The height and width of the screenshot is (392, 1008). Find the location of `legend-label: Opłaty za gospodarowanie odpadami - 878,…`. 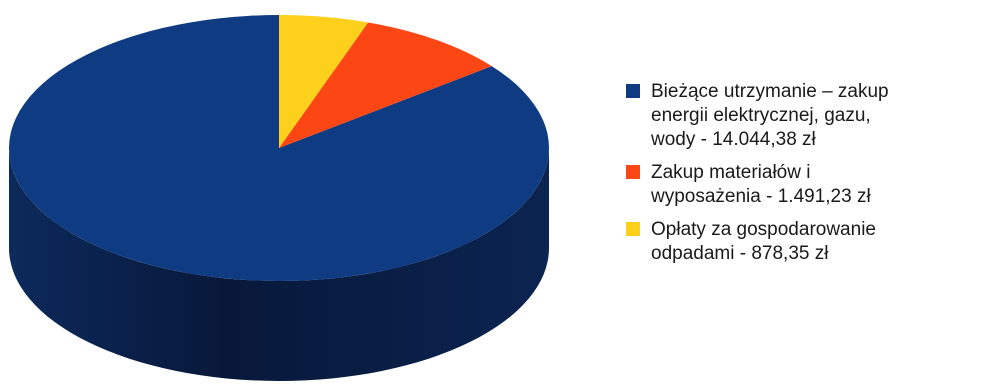

legend-label: Opłaty za gospodarowanie odpadami - 878,… is located at coordinates (763, 241).